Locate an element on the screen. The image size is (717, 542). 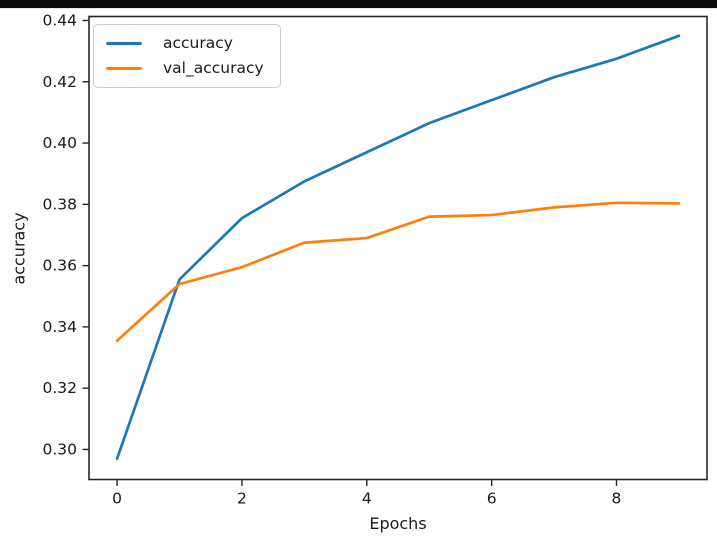
x-tick-label: 0 is located at coordinates (117, 499).